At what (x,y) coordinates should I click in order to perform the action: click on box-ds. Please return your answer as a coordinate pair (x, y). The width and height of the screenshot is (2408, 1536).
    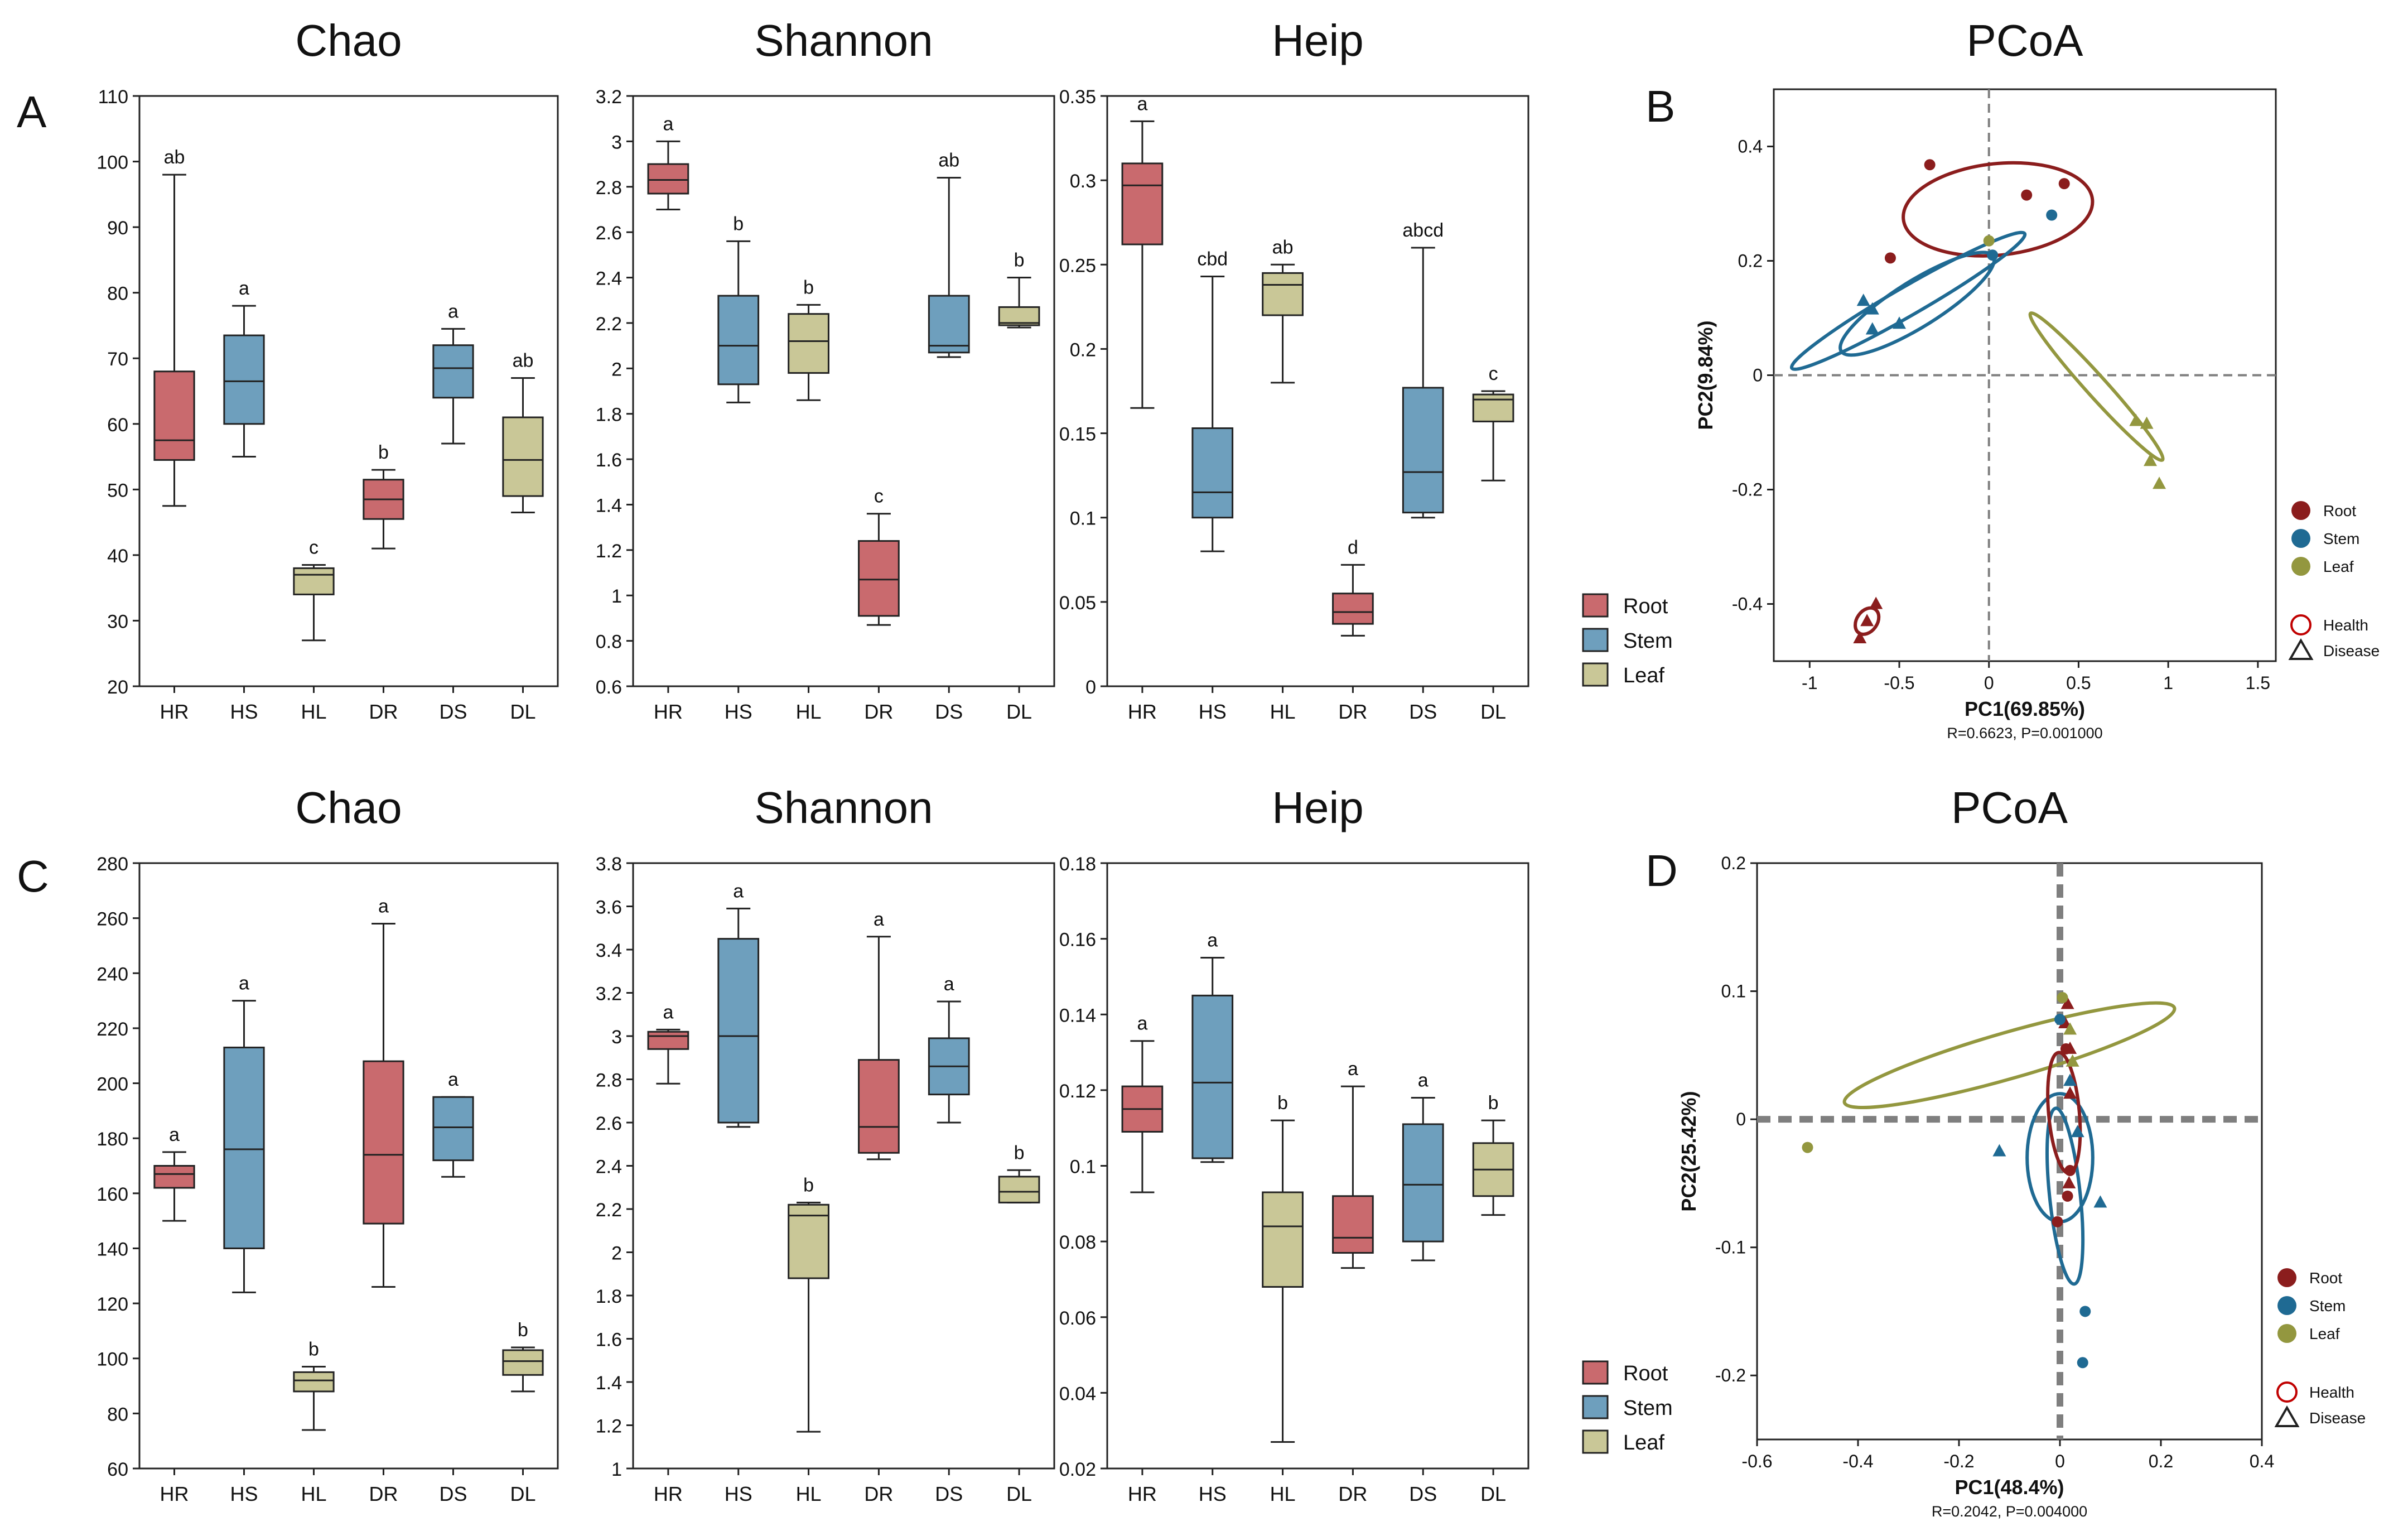
    Looking at the image, I should click on (1423, 450).